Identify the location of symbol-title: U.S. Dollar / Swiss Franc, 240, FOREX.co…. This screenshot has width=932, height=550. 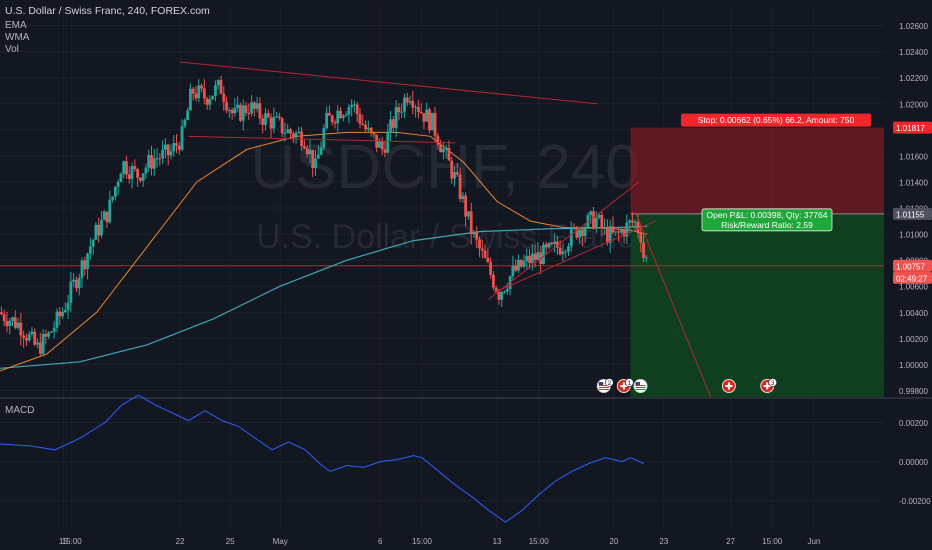
(107, 11).